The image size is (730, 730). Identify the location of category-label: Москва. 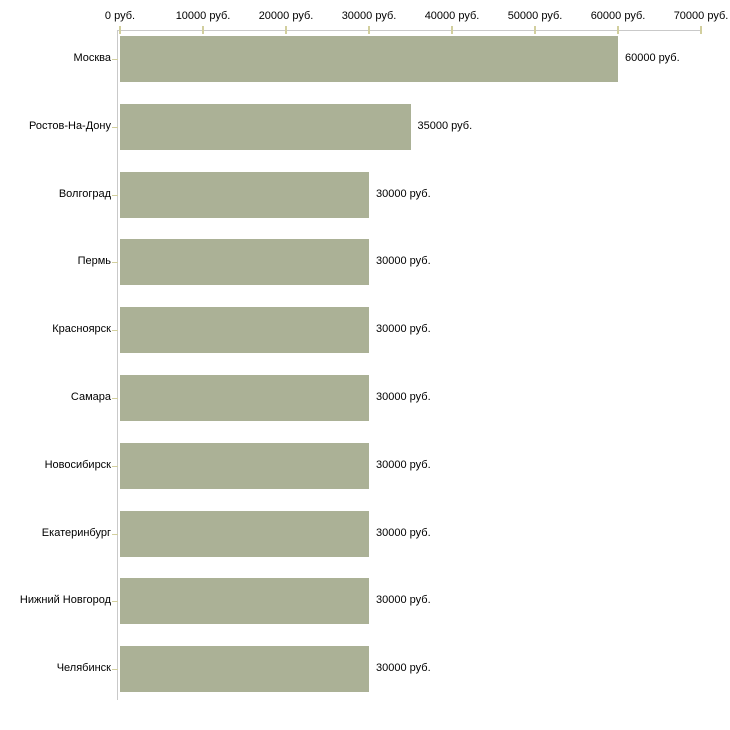
(92, 58).